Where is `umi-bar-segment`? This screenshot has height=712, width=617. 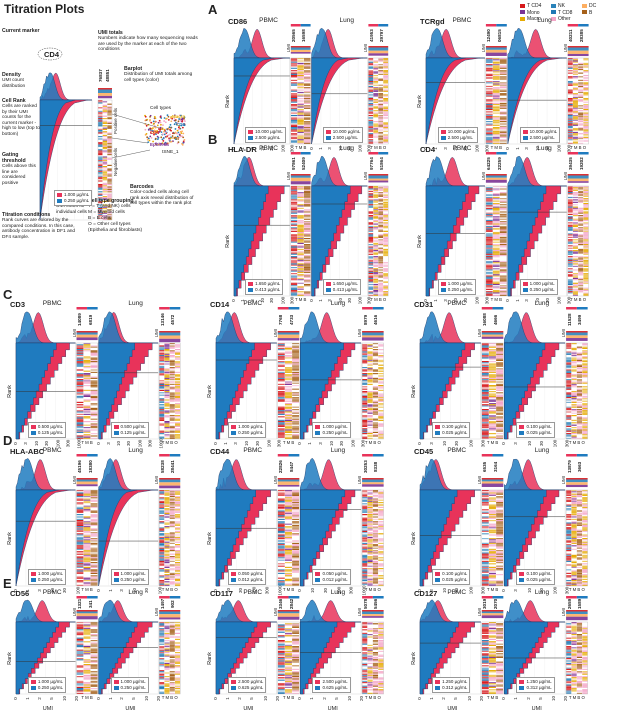
umi-bar-segment is located at coordinates (289, 479).